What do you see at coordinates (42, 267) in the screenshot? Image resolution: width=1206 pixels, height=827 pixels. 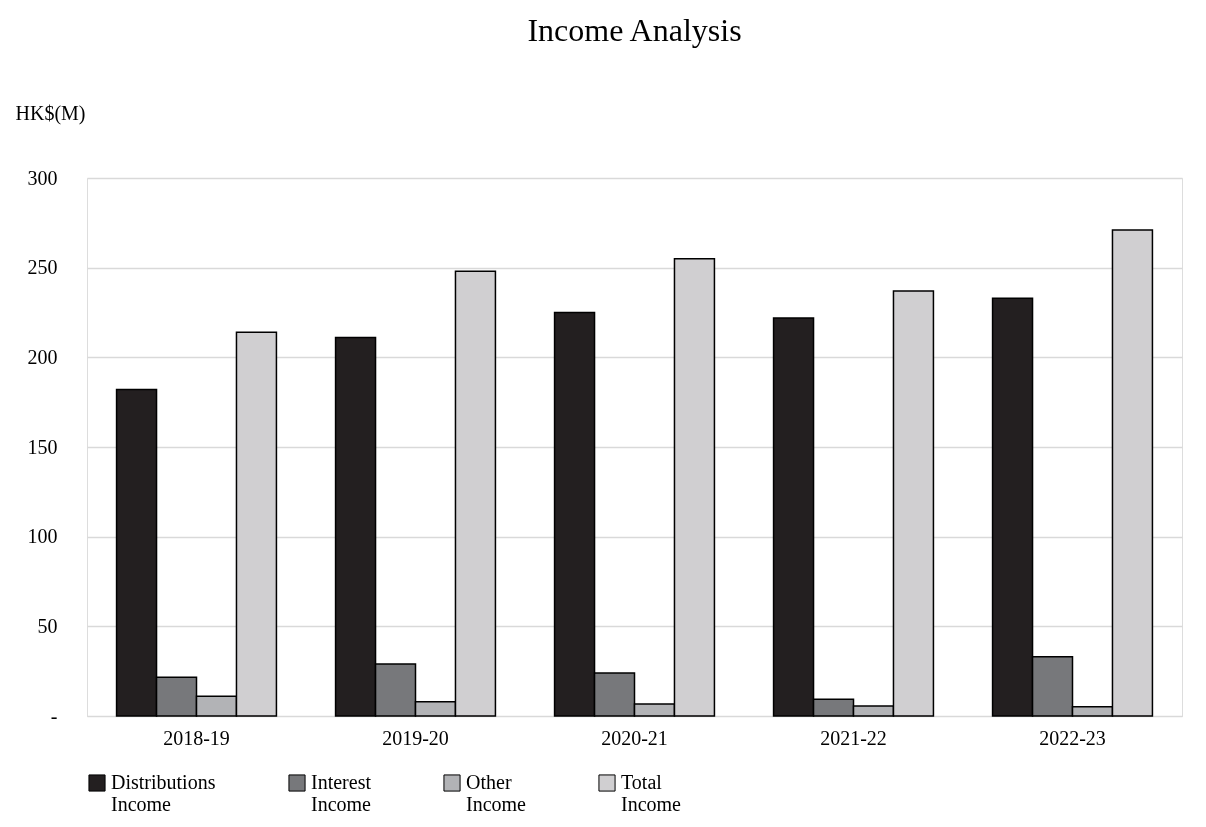 I see `y-tick-label: 250` at bounding box center [42, 267].